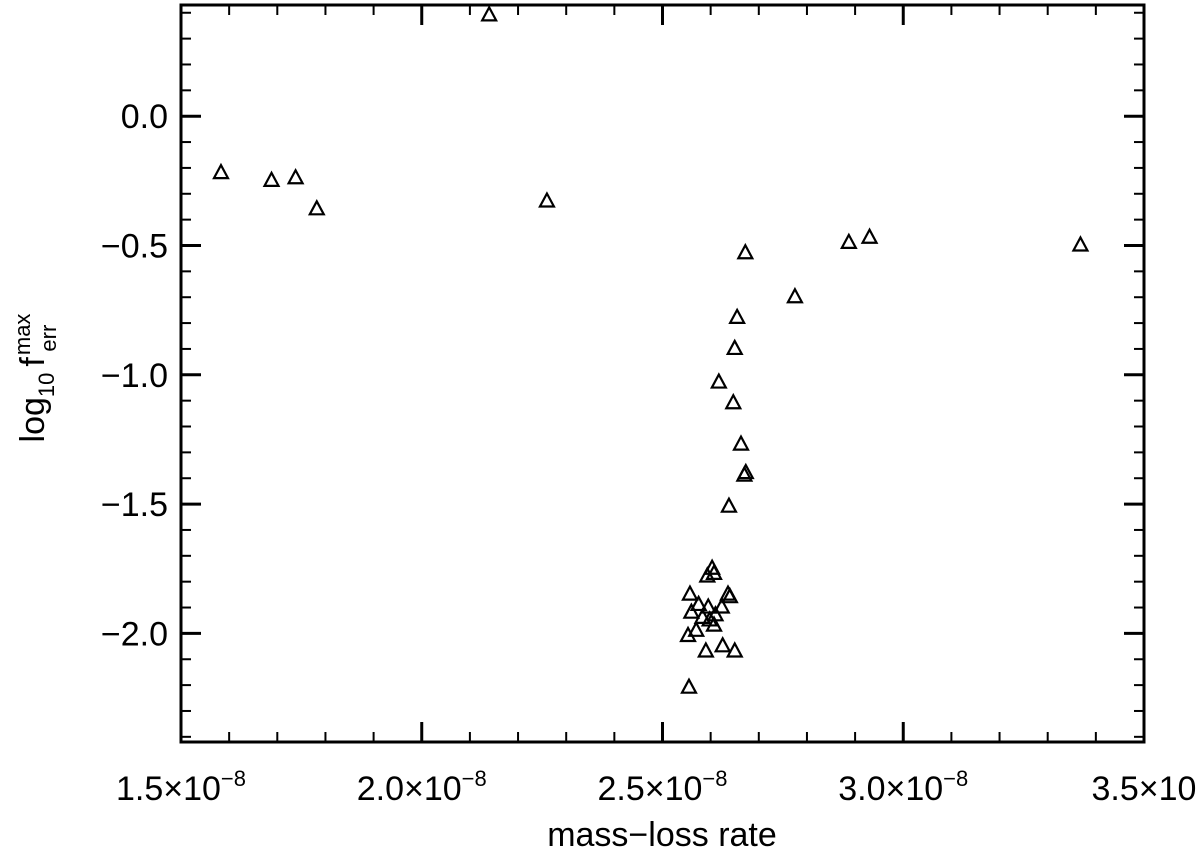 The image size is (1200, 860). Describe the element at coordinates (422, 787) in the screenshot. I see `x-tick-label: 2.0×10⁻⁸` at that location.